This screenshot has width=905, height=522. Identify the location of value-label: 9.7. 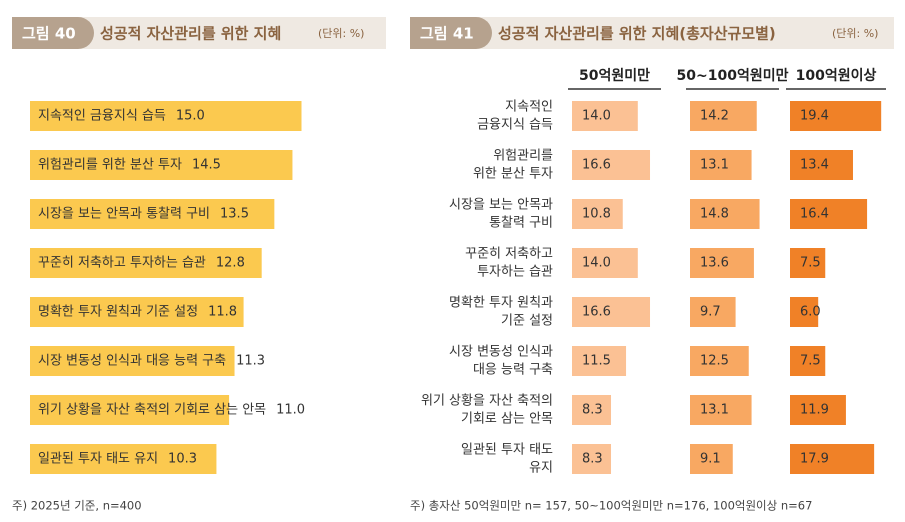
(710, 312).